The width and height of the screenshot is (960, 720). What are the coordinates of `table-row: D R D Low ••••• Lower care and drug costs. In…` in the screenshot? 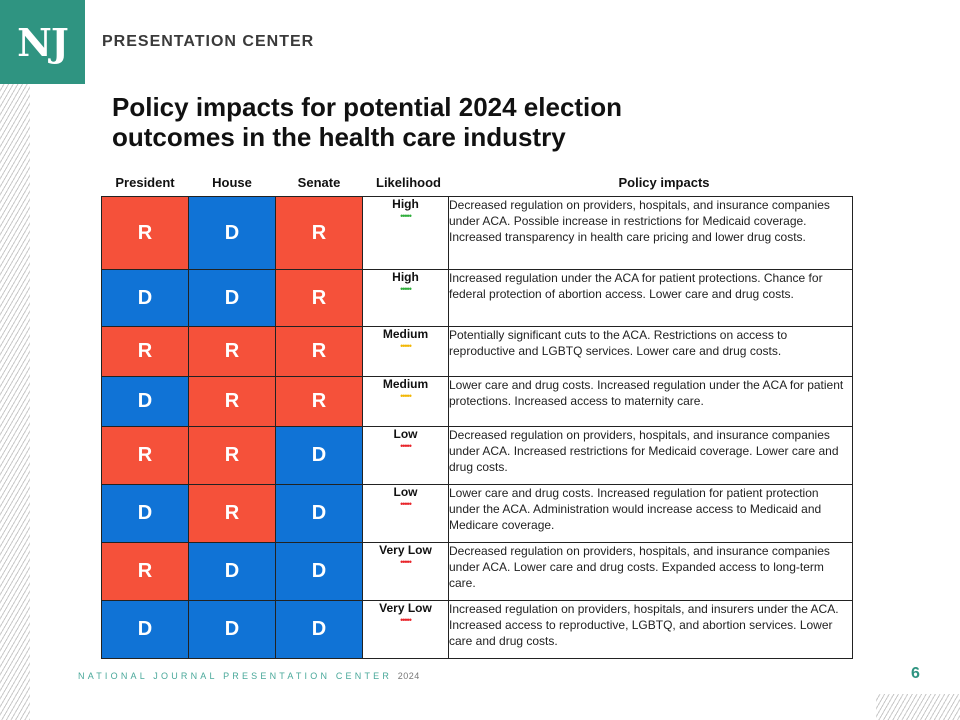 It's located at (477, 513).